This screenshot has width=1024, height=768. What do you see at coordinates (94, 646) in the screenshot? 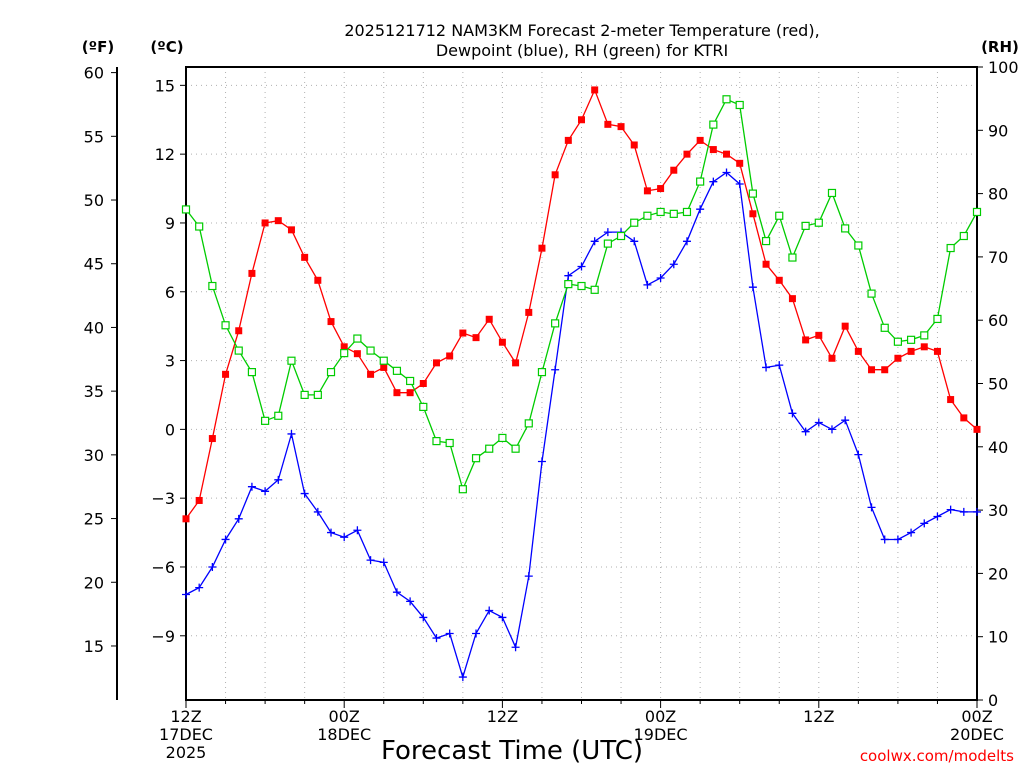
I see `fahrenheit-tick-label: 15` at bounding box center [94, 646].